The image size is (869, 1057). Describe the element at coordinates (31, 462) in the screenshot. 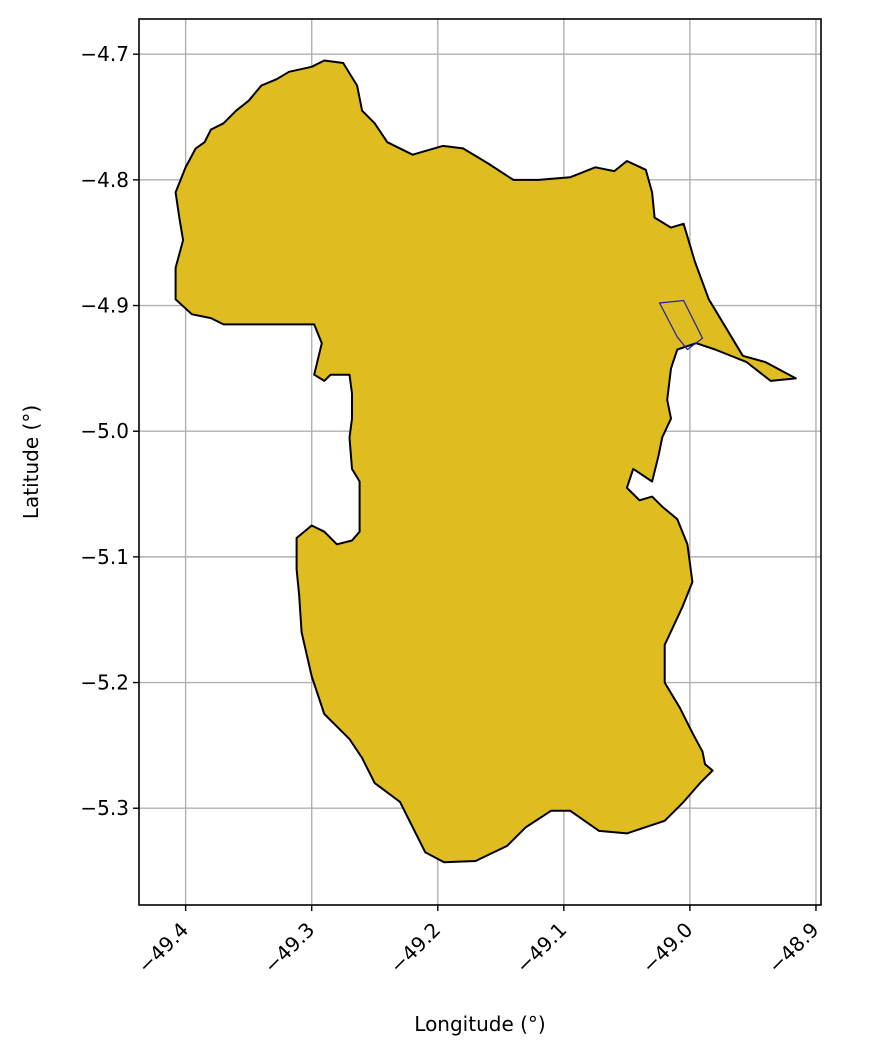

I see `y-axis-label: Latitude (°)` at that location.